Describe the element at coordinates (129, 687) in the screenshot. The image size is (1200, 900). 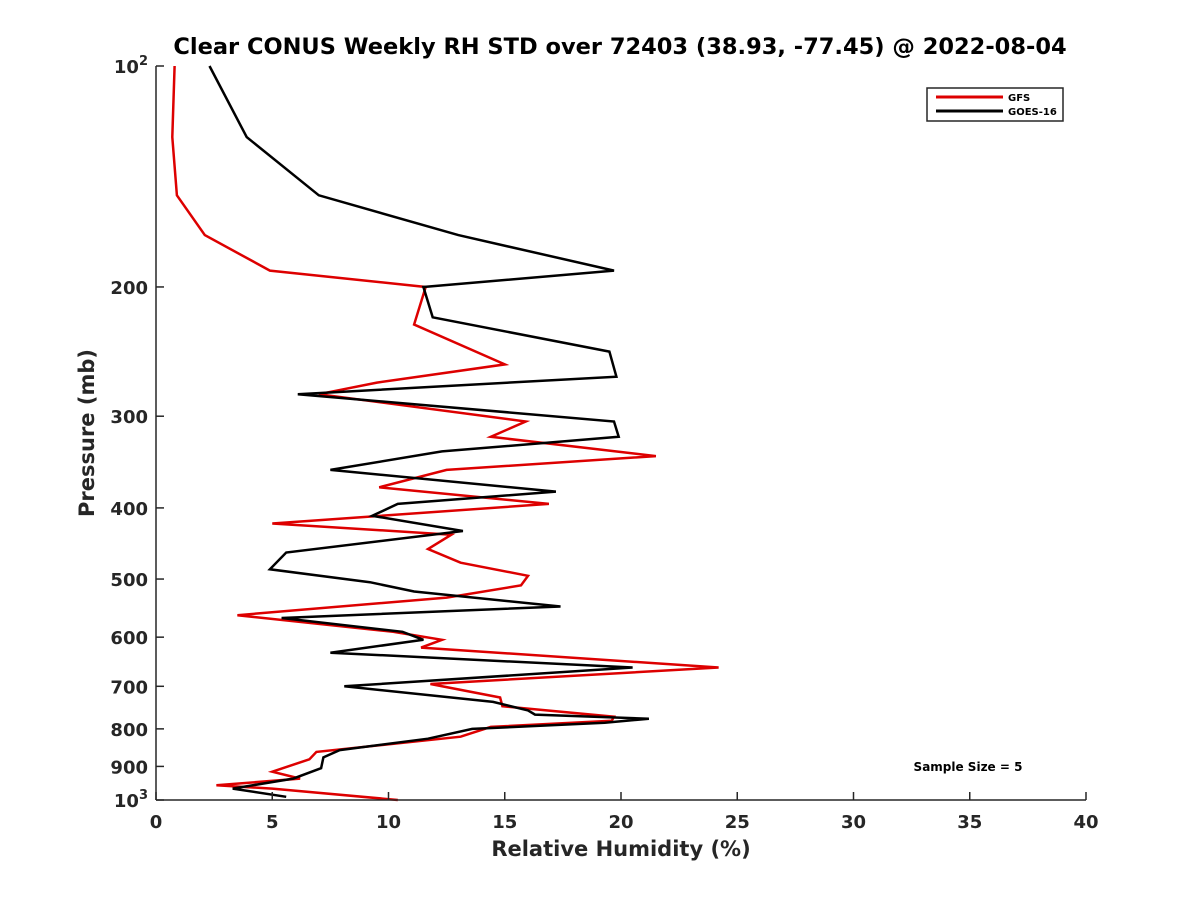
I see `y-tick-label: 700` at that location.